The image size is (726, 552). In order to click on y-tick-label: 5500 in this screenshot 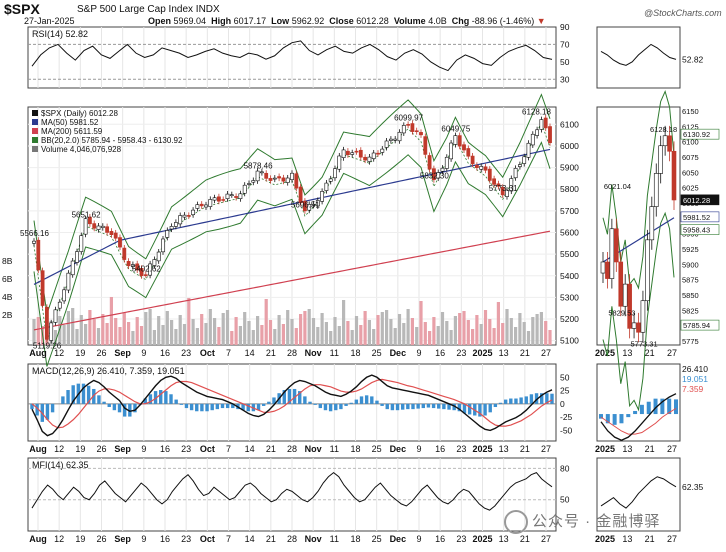, I will do `click(569, 254)`.